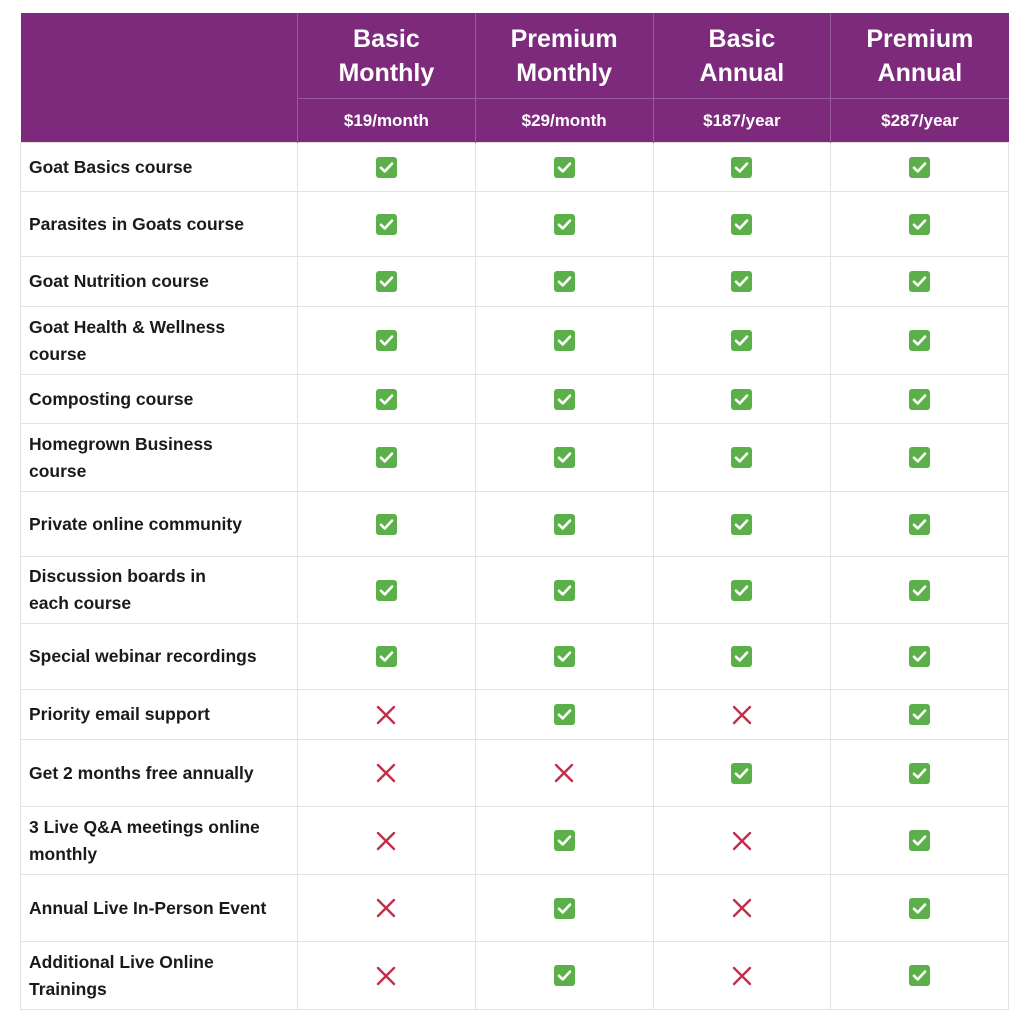 Image resolution: width=1024 pixels, height=1024 pixels. I want to click on feature-label: Composting course, so click(159, 399).